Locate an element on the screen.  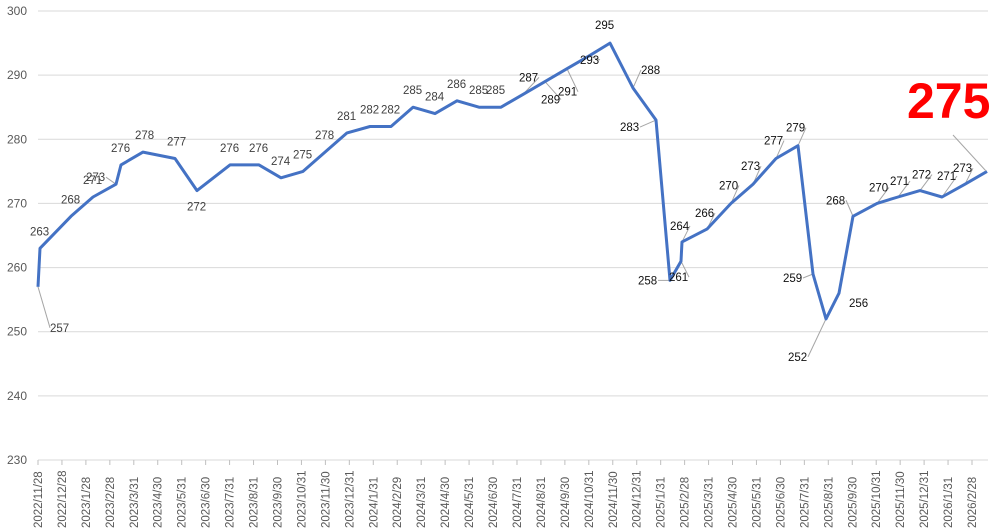
x-tick-label: 2024/2/29 is located at coordinates (398, 502).